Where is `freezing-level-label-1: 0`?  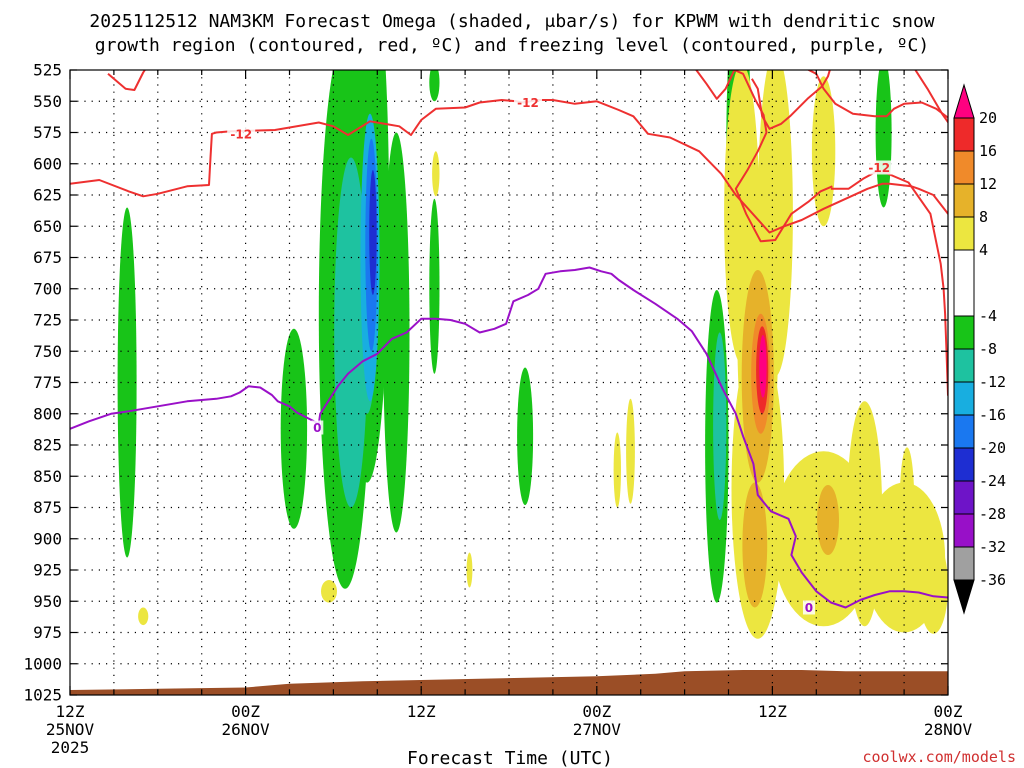
freezing-level-label-1: 0 is located at coordinates (809, 608).